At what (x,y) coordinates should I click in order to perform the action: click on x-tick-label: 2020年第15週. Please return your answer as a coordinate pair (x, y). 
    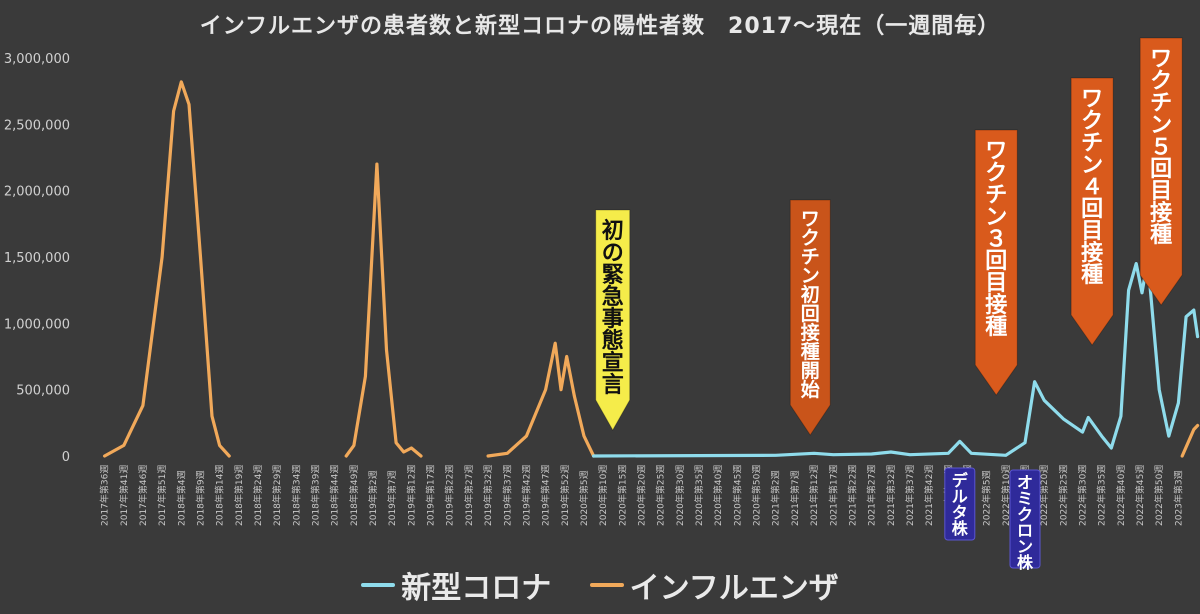
    Looking at the image, I should click on (622, 495).